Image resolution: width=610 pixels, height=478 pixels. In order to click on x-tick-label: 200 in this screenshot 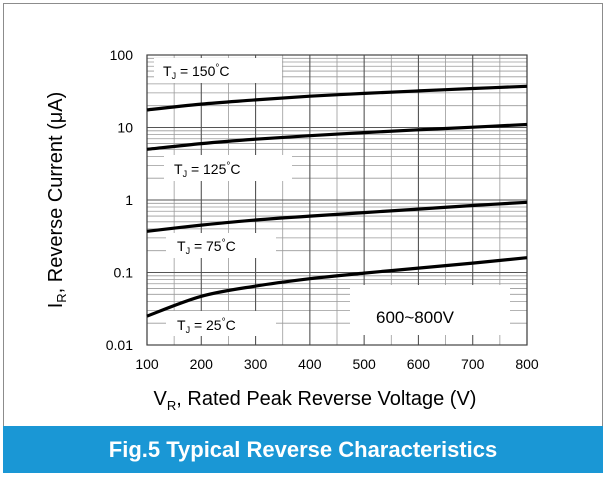, I will do `click(202, 364)`.